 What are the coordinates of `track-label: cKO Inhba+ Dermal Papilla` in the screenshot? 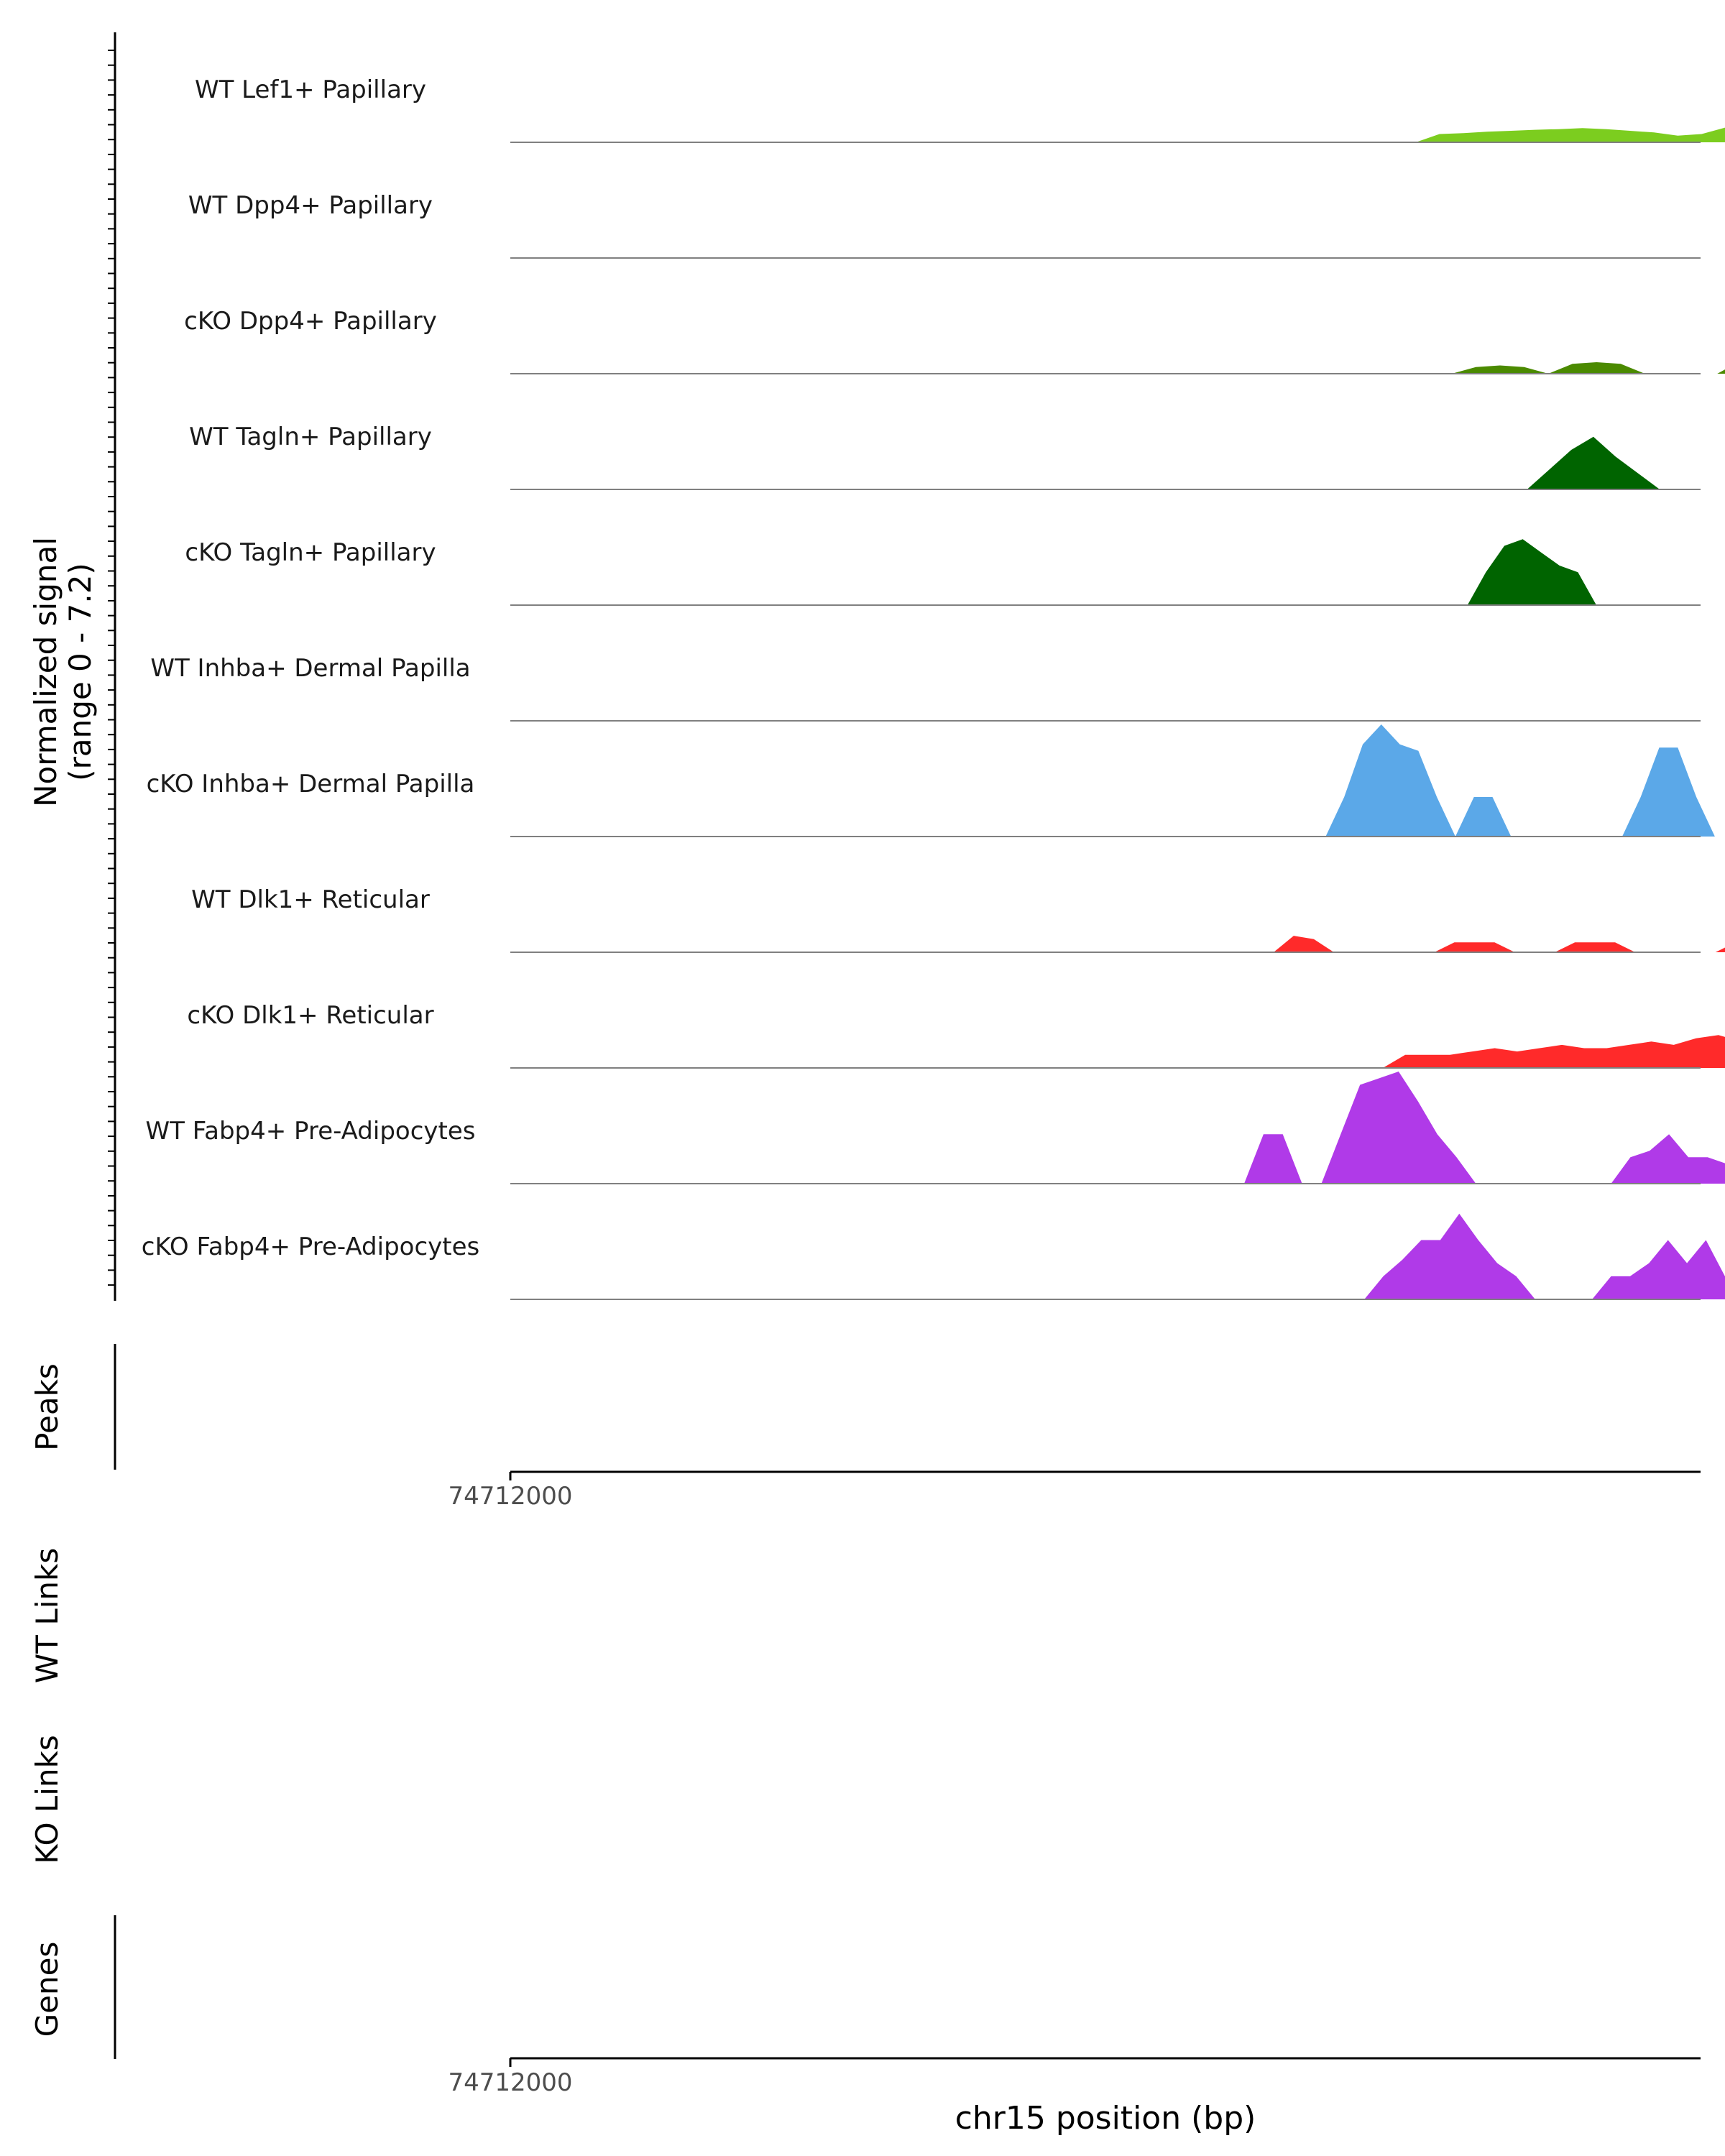 It's located at (311, 784).